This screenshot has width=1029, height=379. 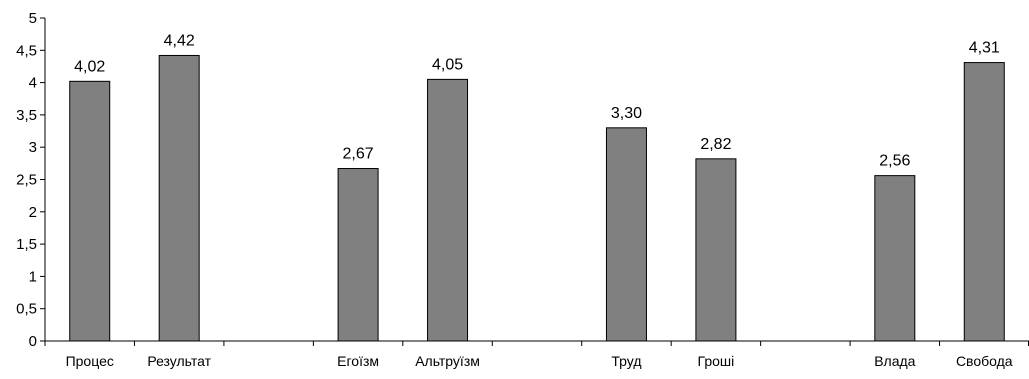 What do you see at coordinates (33, 83) in the screenshot?
I see `y-tick-label: 4` at bounding box center [33, 83].